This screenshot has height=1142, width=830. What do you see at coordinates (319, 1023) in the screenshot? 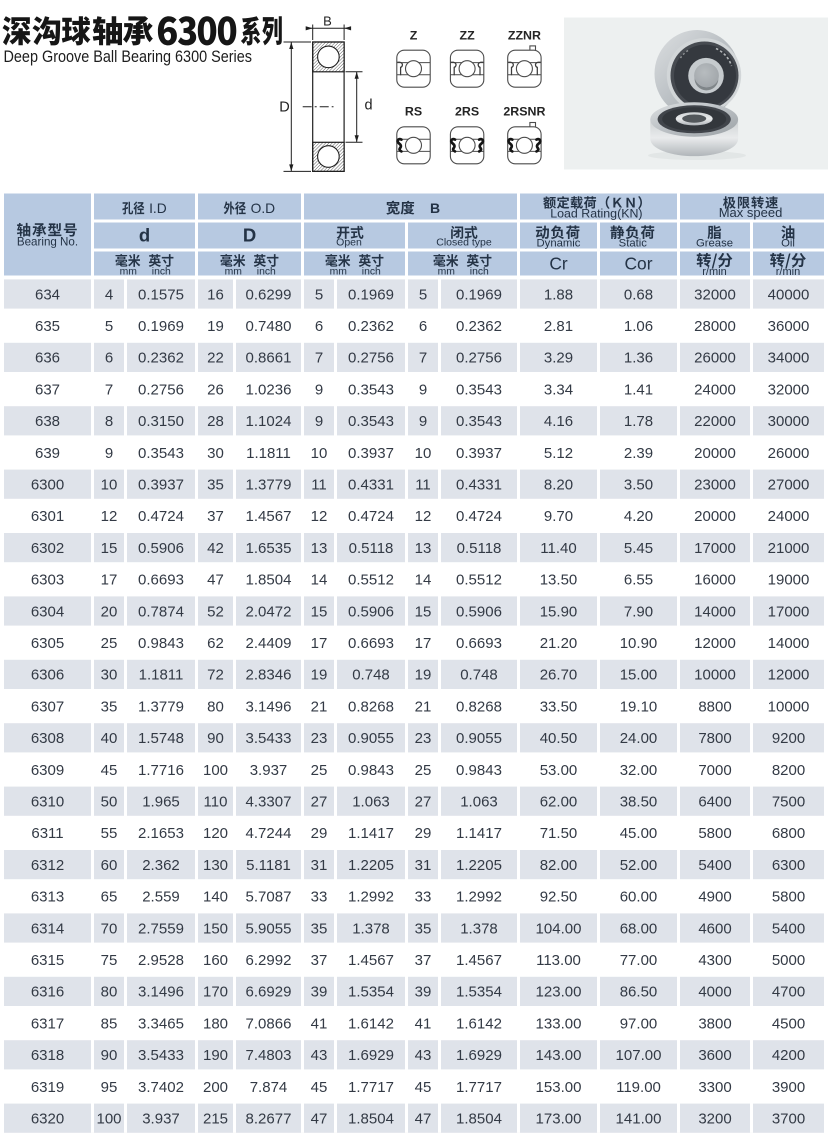
I see `svg-text: 41` at bounding box center [319, 1023].